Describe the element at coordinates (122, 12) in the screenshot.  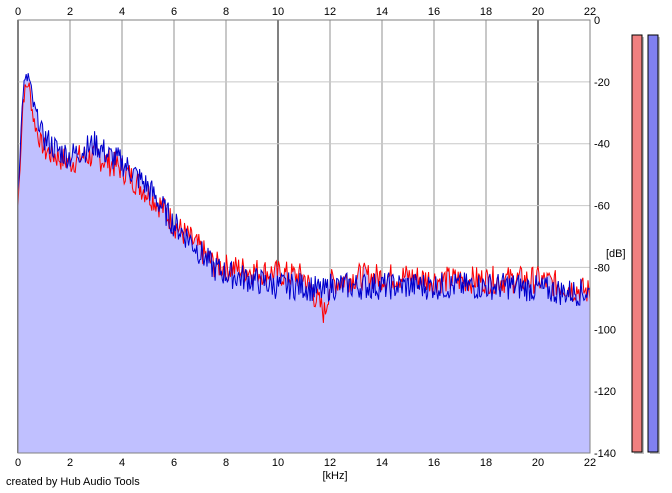
I see `x-tick-label-top: 4` at that location.